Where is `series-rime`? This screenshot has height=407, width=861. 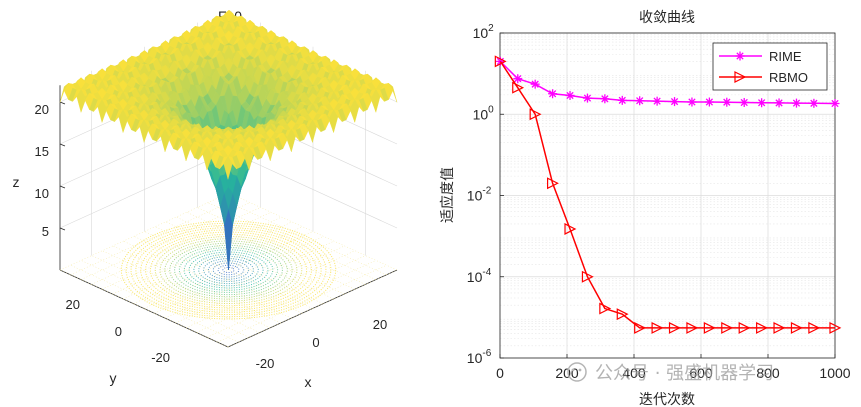
series-rime is located at coordinates (667, 82).